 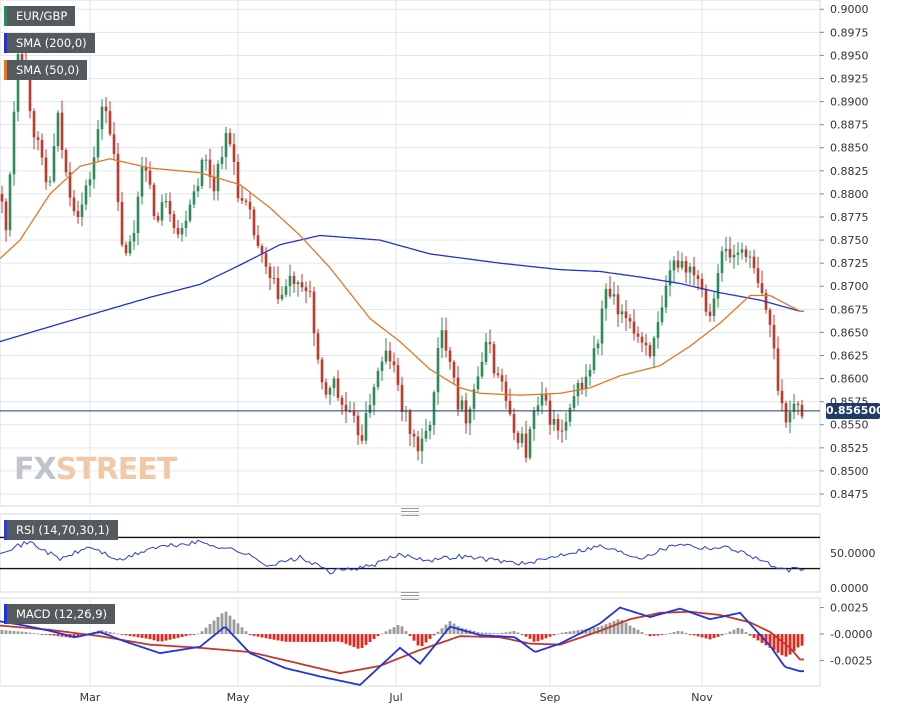 What do you see at coordinates (46, 70) in the screenshot?
I see `sma50-label: SMA (50,0)` at bounding box center [46, 70].